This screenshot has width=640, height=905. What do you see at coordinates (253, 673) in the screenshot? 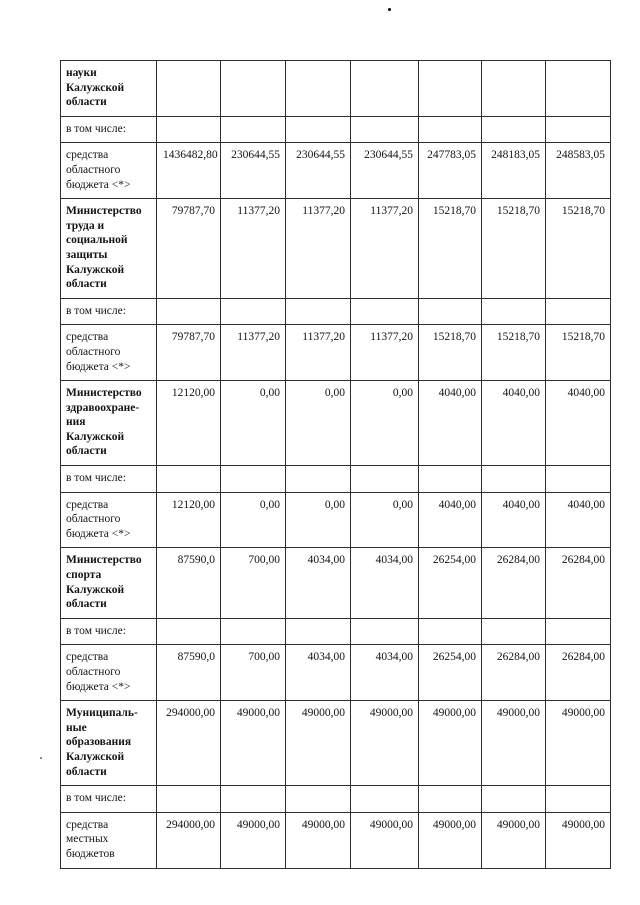
I see `value-cell: 700,00` at bounding box center [253, 673].